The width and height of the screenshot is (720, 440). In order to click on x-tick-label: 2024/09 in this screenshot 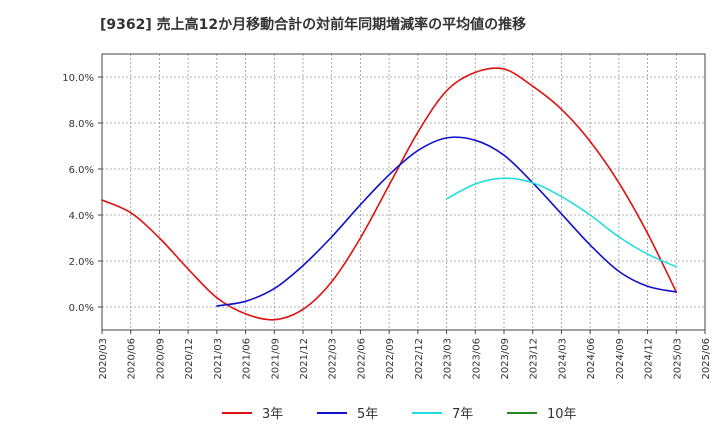, I will do `click(620, 359)`.